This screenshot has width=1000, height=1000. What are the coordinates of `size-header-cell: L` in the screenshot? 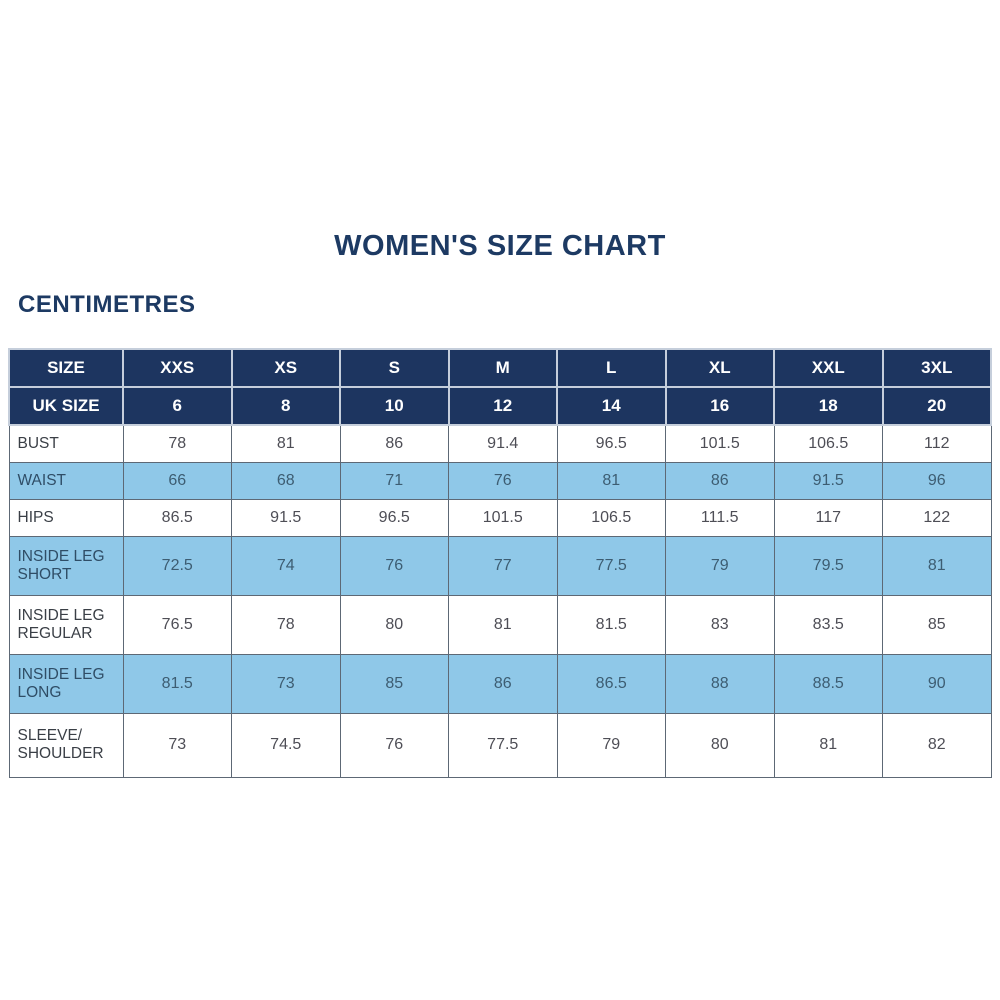 It's located at (611, 368).